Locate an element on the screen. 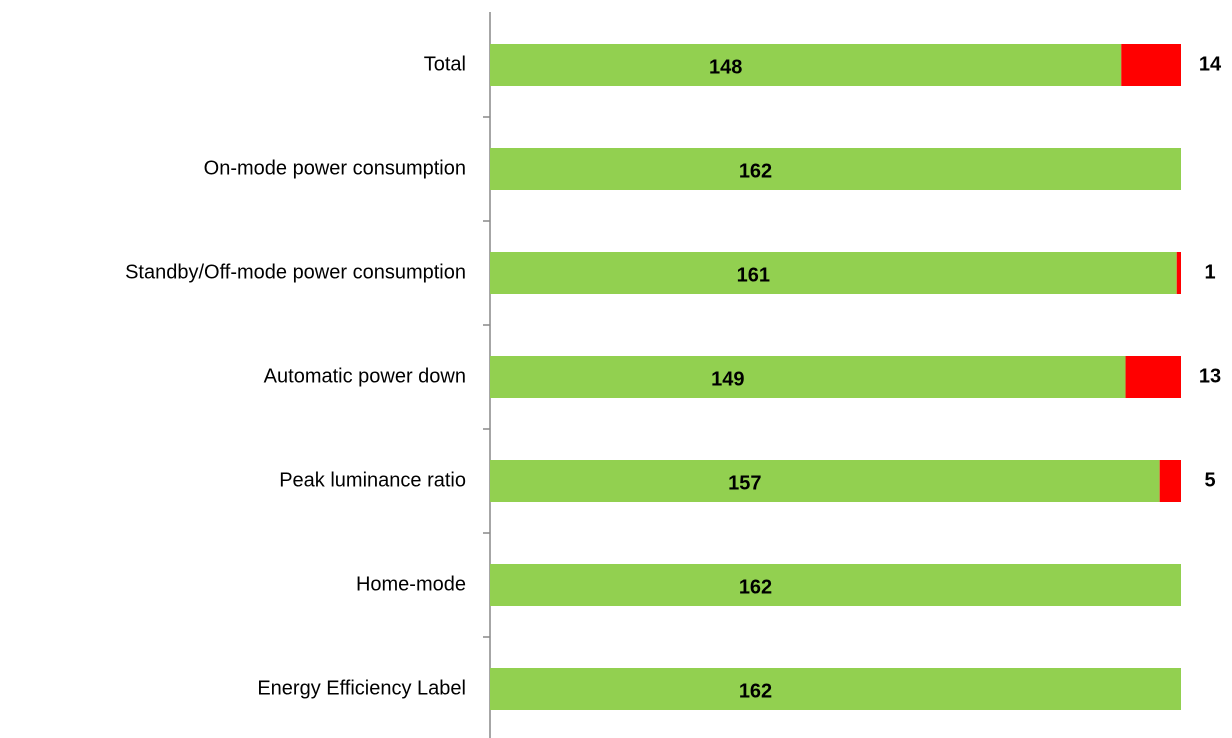 This screenshot has height=738, width=1232. y-tick-label: Peak luminance ratio is located at coordinates (372, 480).